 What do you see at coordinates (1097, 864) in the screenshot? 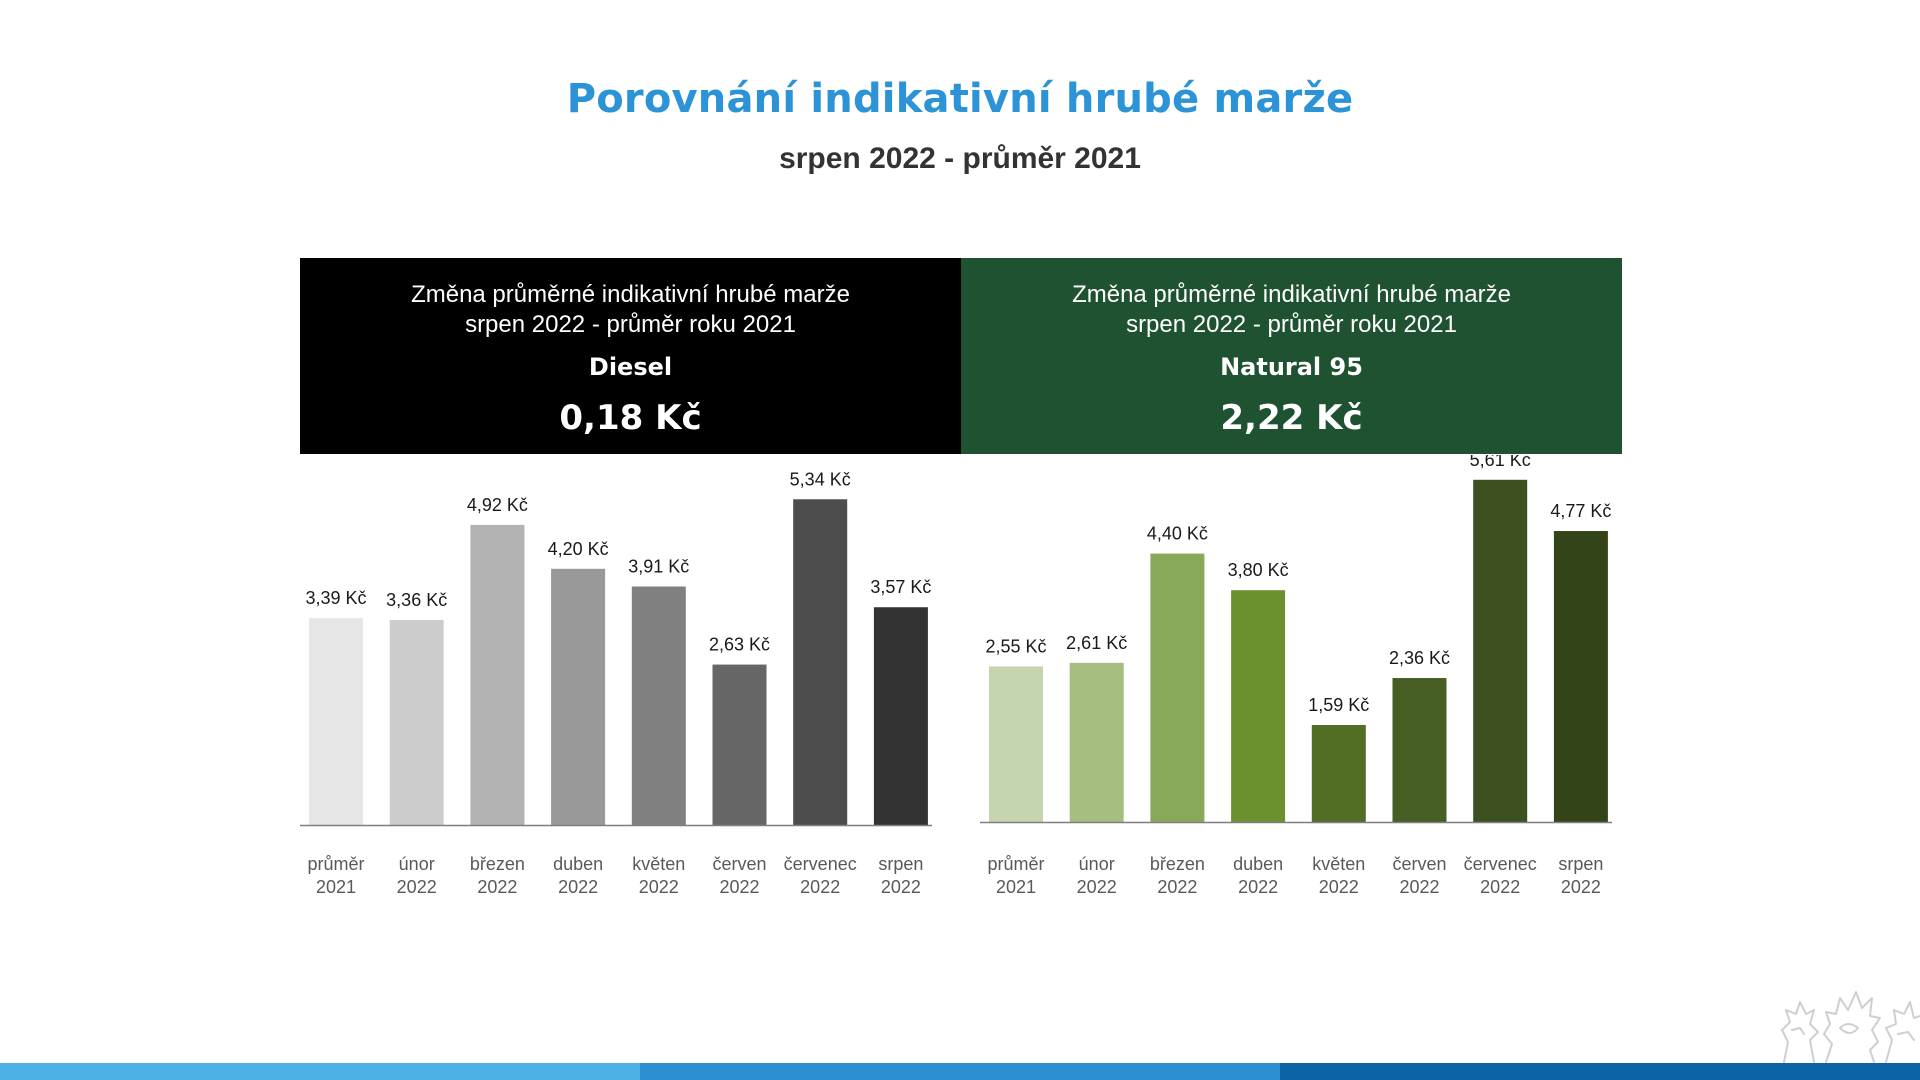
I see `natural-category-label-1-0: únor` at bounding box center [1097, 864].